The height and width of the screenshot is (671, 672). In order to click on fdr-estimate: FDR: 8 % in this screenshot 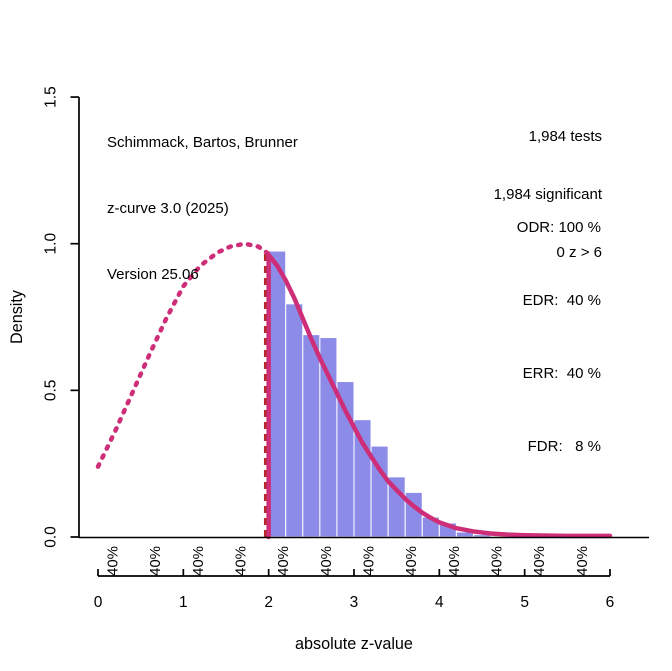, I will do `click(564, 447)`.